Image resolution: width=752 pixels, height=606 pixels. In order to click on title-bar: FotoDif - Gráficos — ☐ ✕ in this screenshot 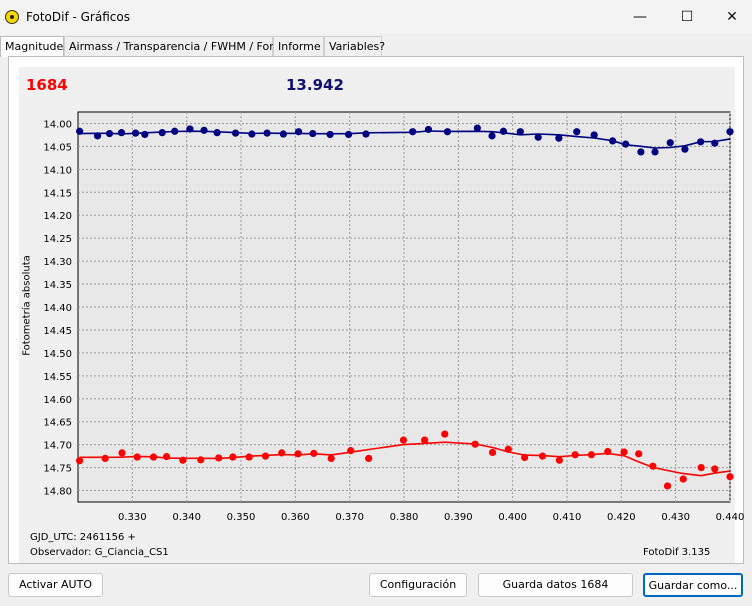, I will do `click(376, 17)`.